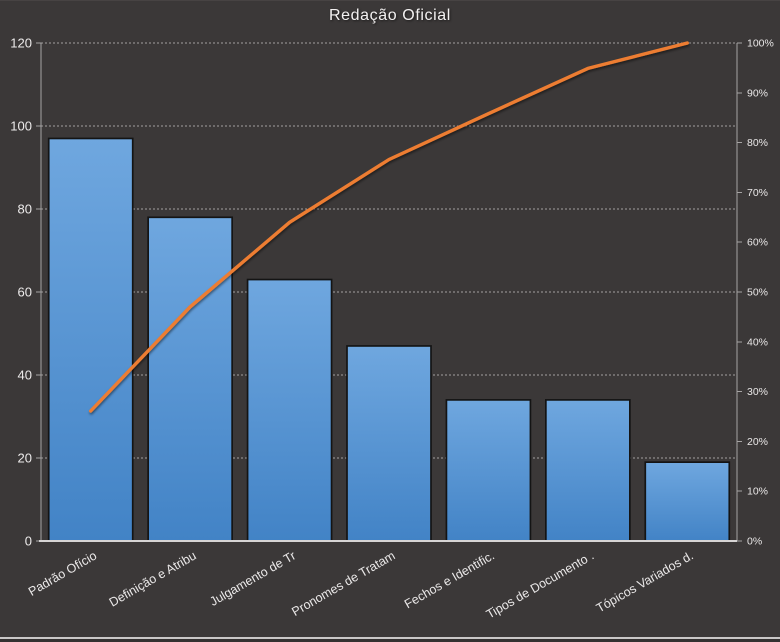 The width and height of the screenshot is (780, 642). I want to click on left-axis-tick-label: 120, so click(21, 43).